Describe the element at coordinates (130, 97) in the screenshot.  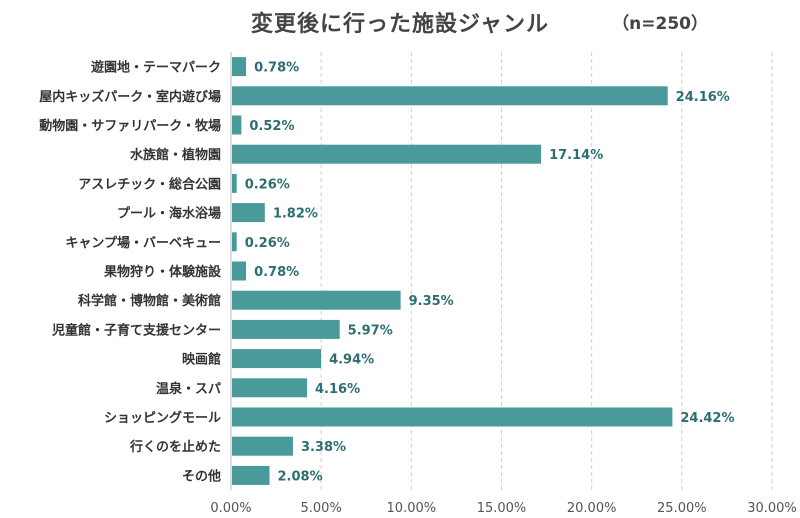
I see `category-label: 屋内キッズパーク・室内遊び場` at that location.